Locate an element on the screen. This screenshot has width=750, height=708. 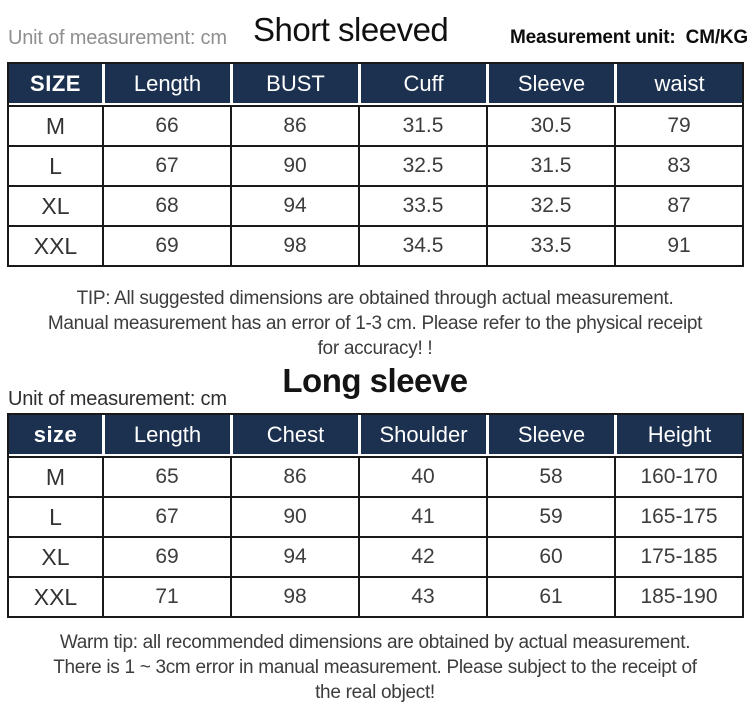
long-table-row-xxl: XXL 71 98 43 61 185-190 is located at coordinates (375, 596).